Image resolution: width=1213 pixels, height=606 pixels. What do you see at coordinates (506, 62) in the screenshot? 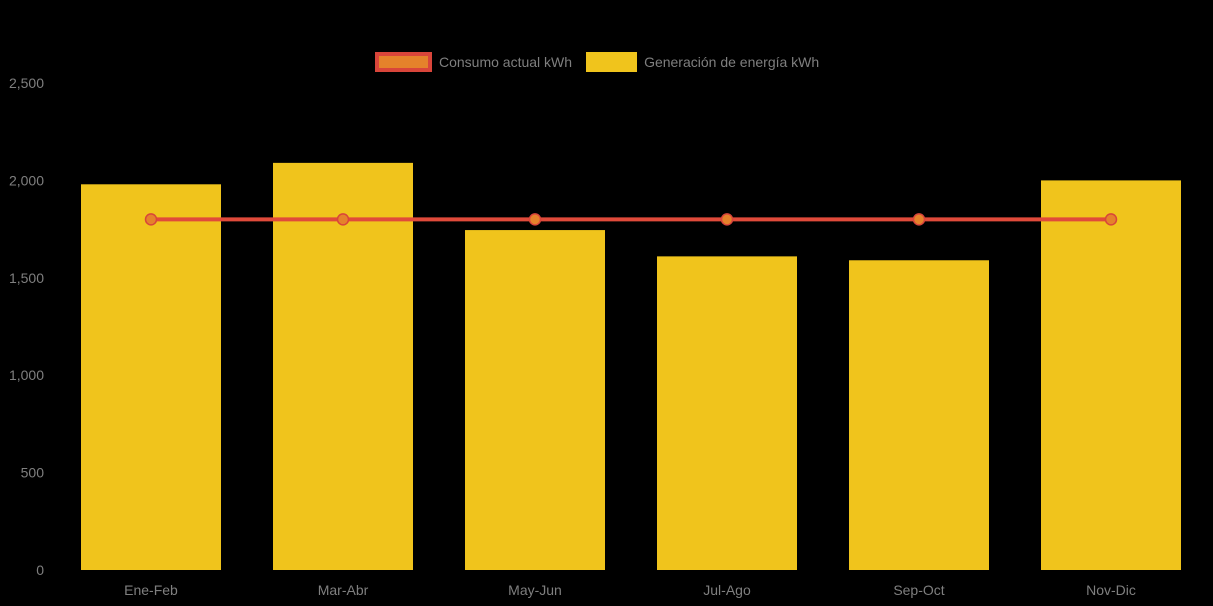
I see `legend-label-consumo-actual: Consumo actual kWh` at bounding box center [506, 62].